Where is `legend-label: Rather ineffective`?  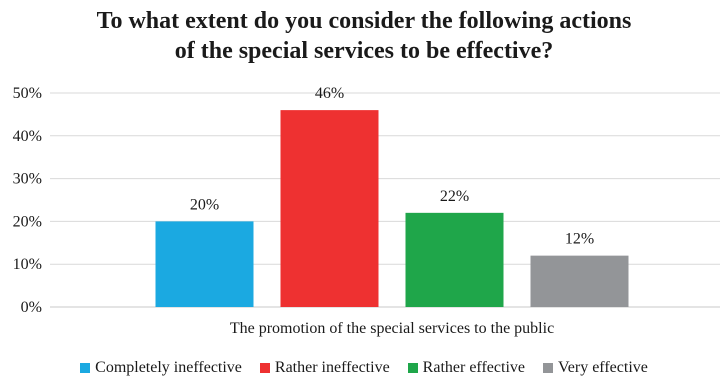
legend-label: Rather ineffective is located at coordinates (332, 367).